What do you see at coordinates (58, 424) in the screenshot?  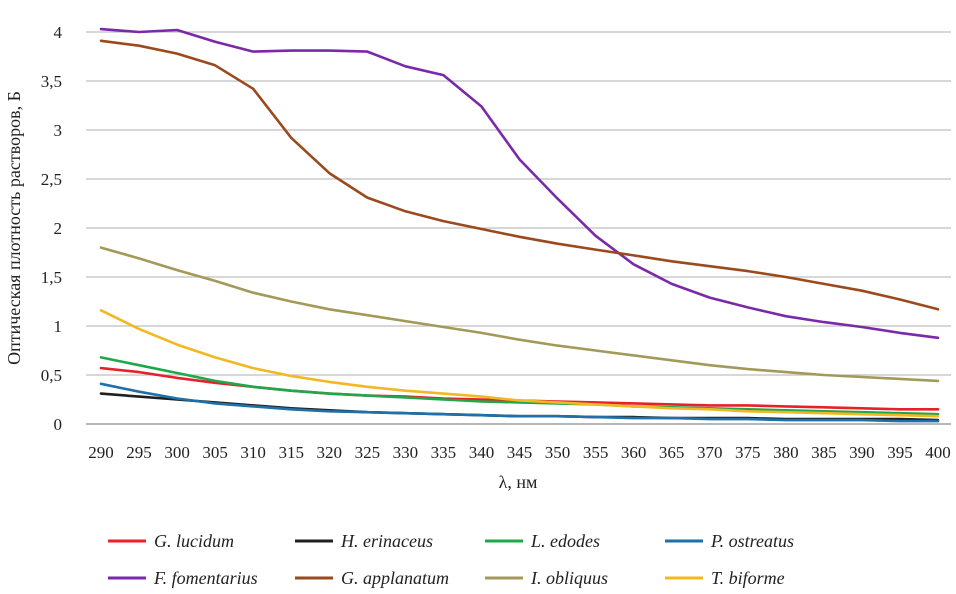 I see `y-tick-label: 0` at bounding box center [58, 424].